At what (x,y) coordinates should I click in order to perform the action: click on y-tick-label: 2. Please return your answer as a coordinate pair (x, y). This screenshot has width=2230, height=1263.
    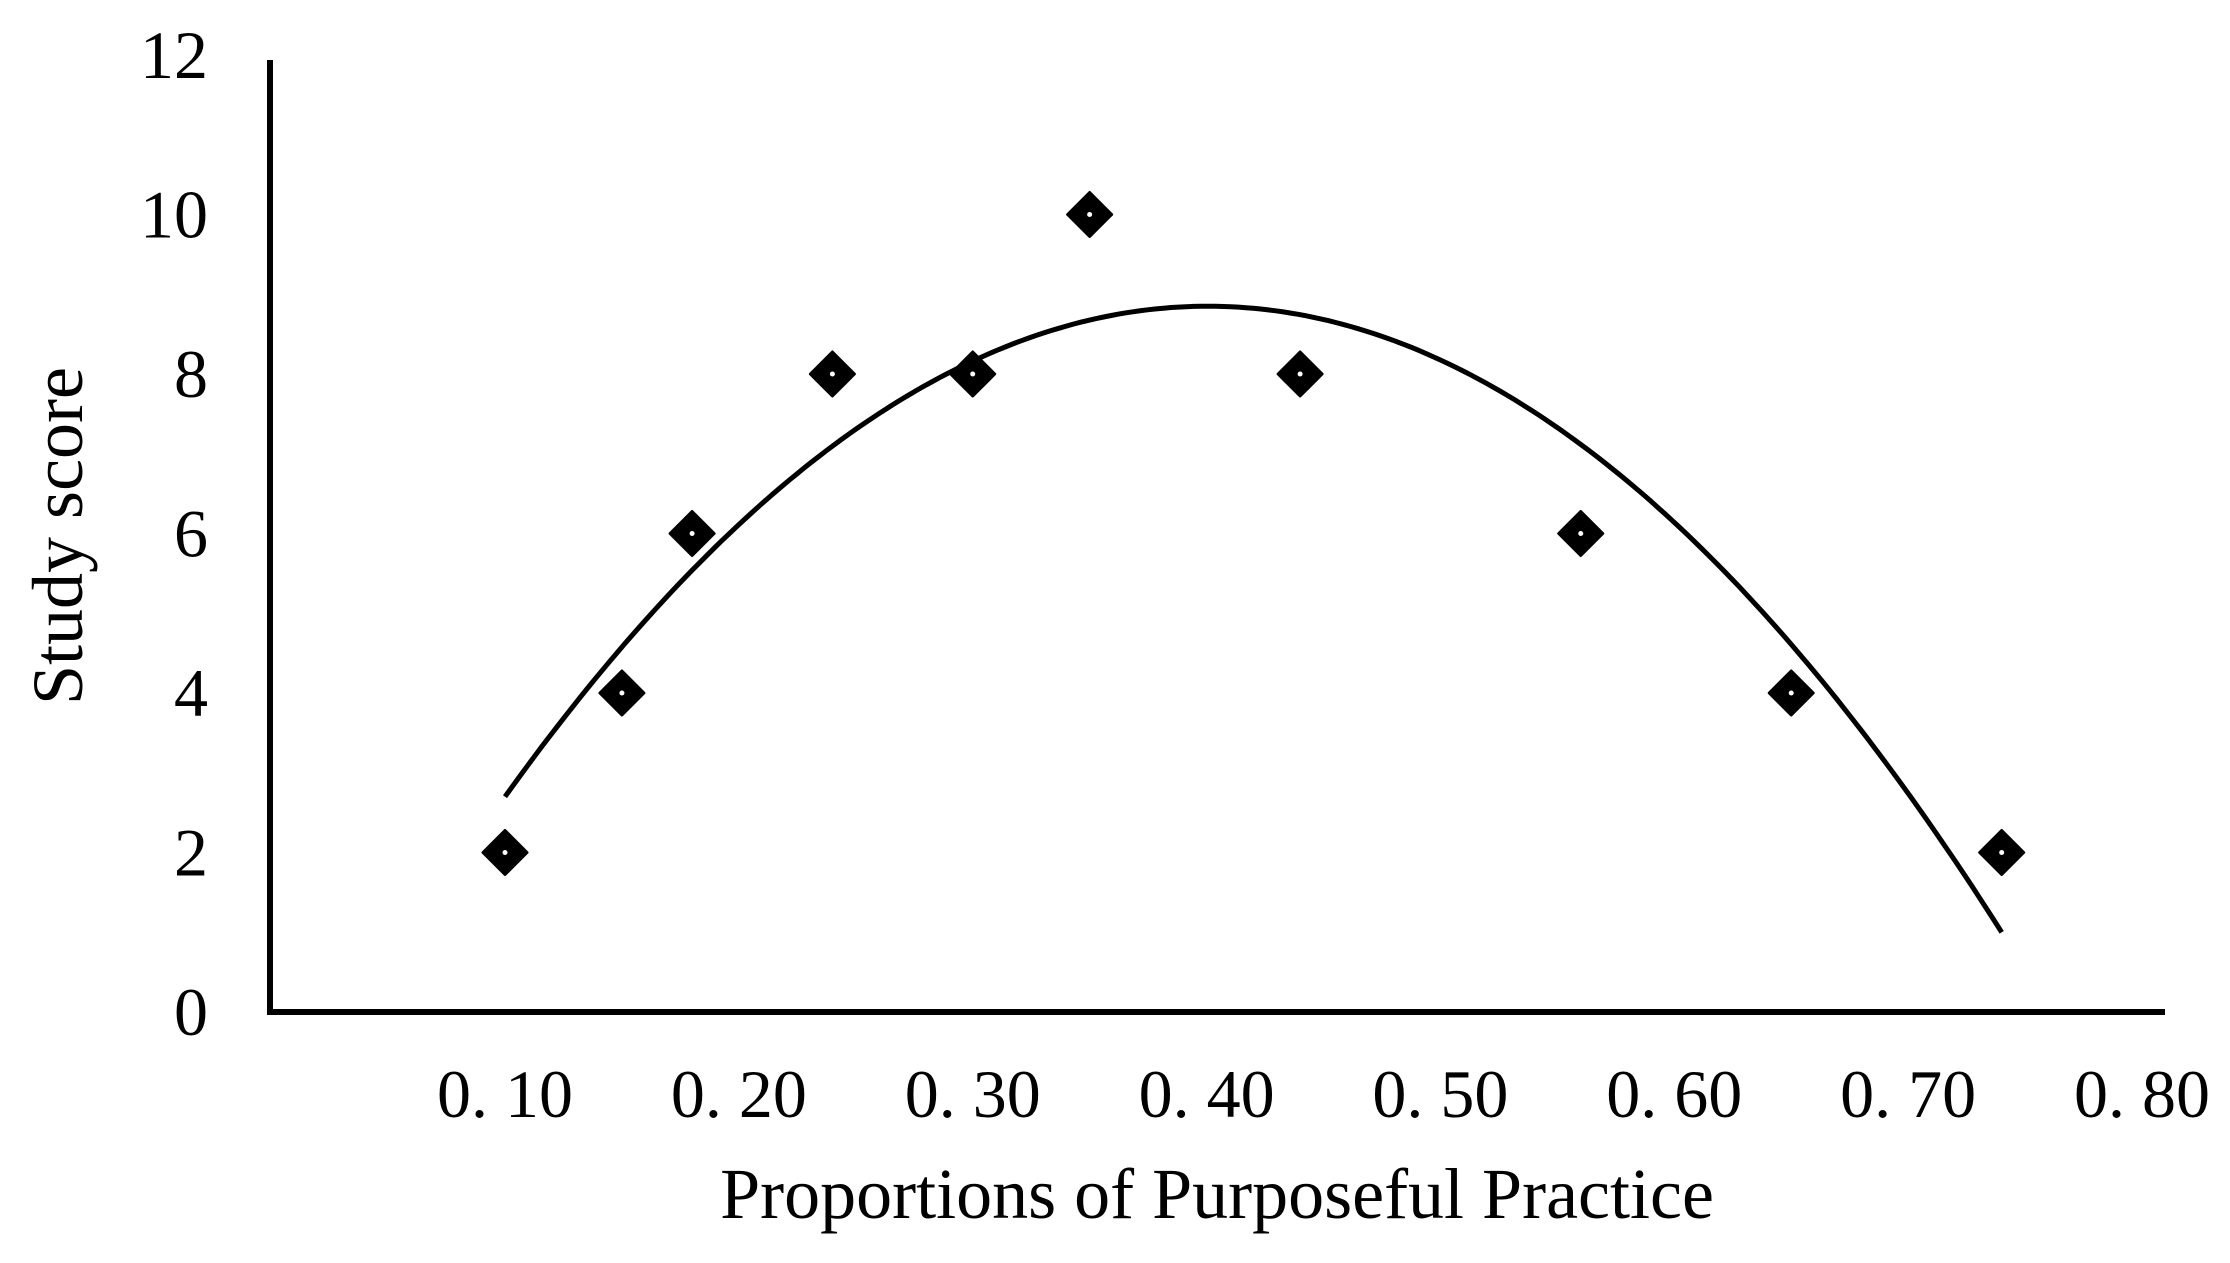
    Looking at the image, I should click on (191, 853).